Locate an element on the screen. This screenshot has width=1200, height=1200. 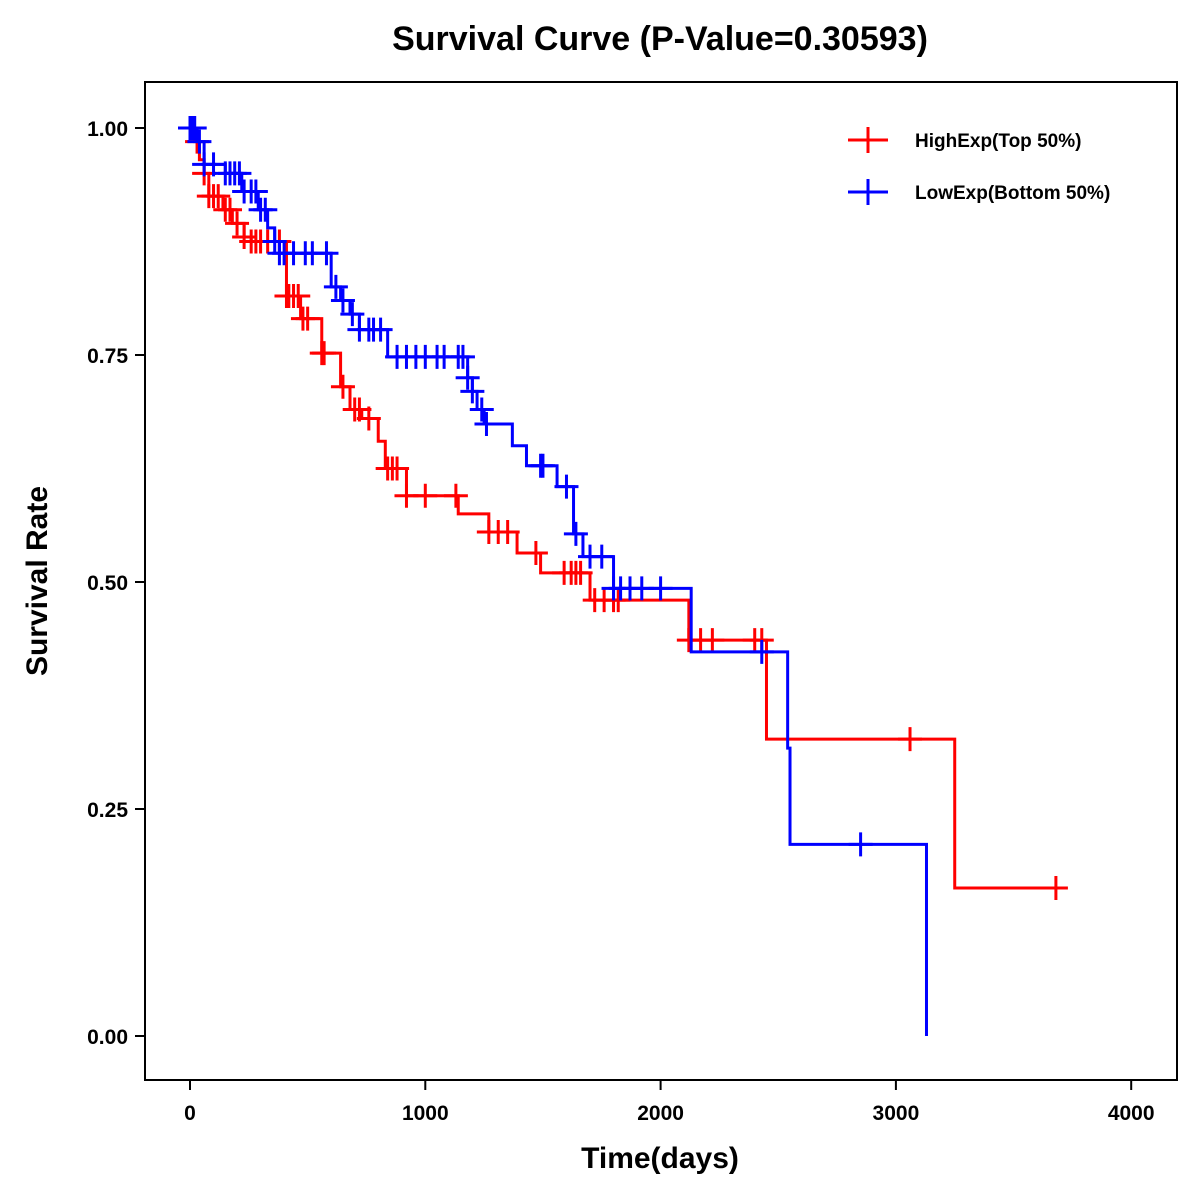
legend: HighExp(Top 50%) LowExp(Bottom 50%) is located at coordinates (979, 166).